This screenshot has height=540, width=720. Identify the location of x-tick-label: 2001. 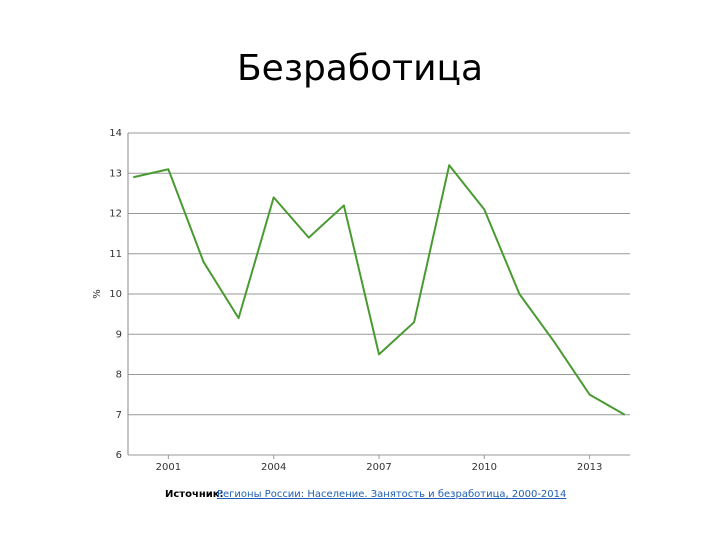
(168, 467).